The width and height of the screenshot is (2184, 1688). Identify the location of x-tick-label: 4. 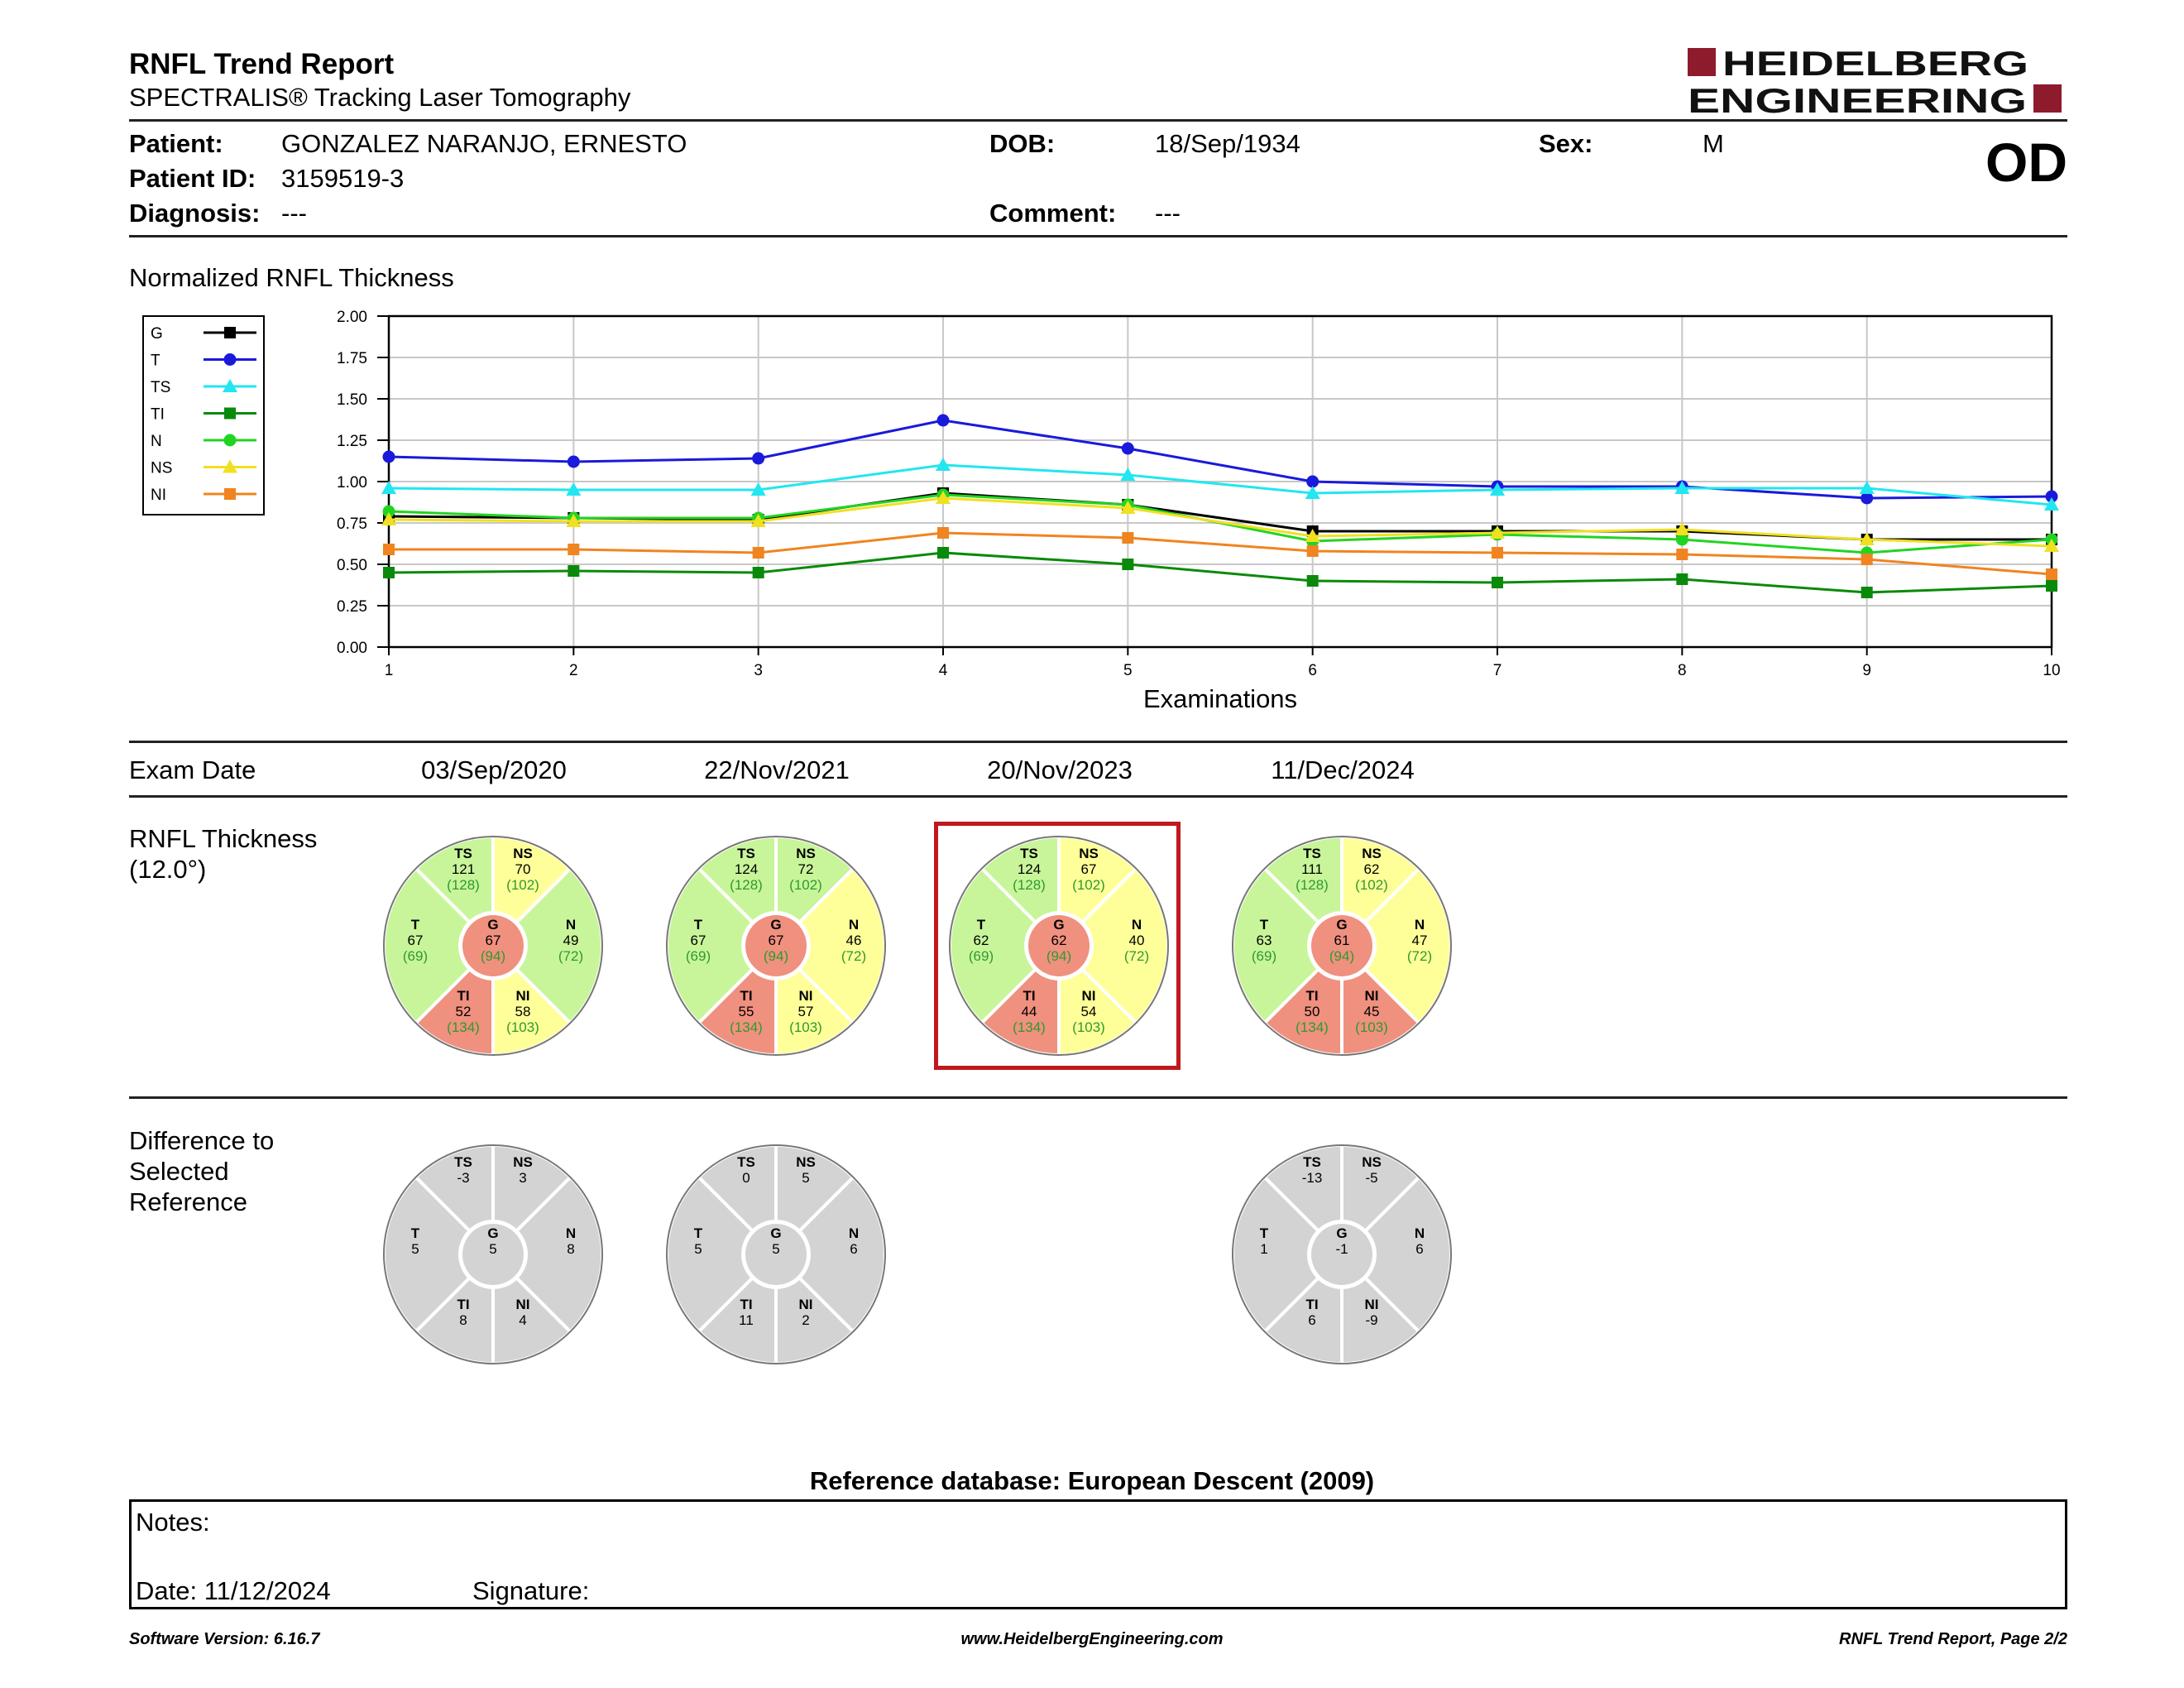
(943, 670).